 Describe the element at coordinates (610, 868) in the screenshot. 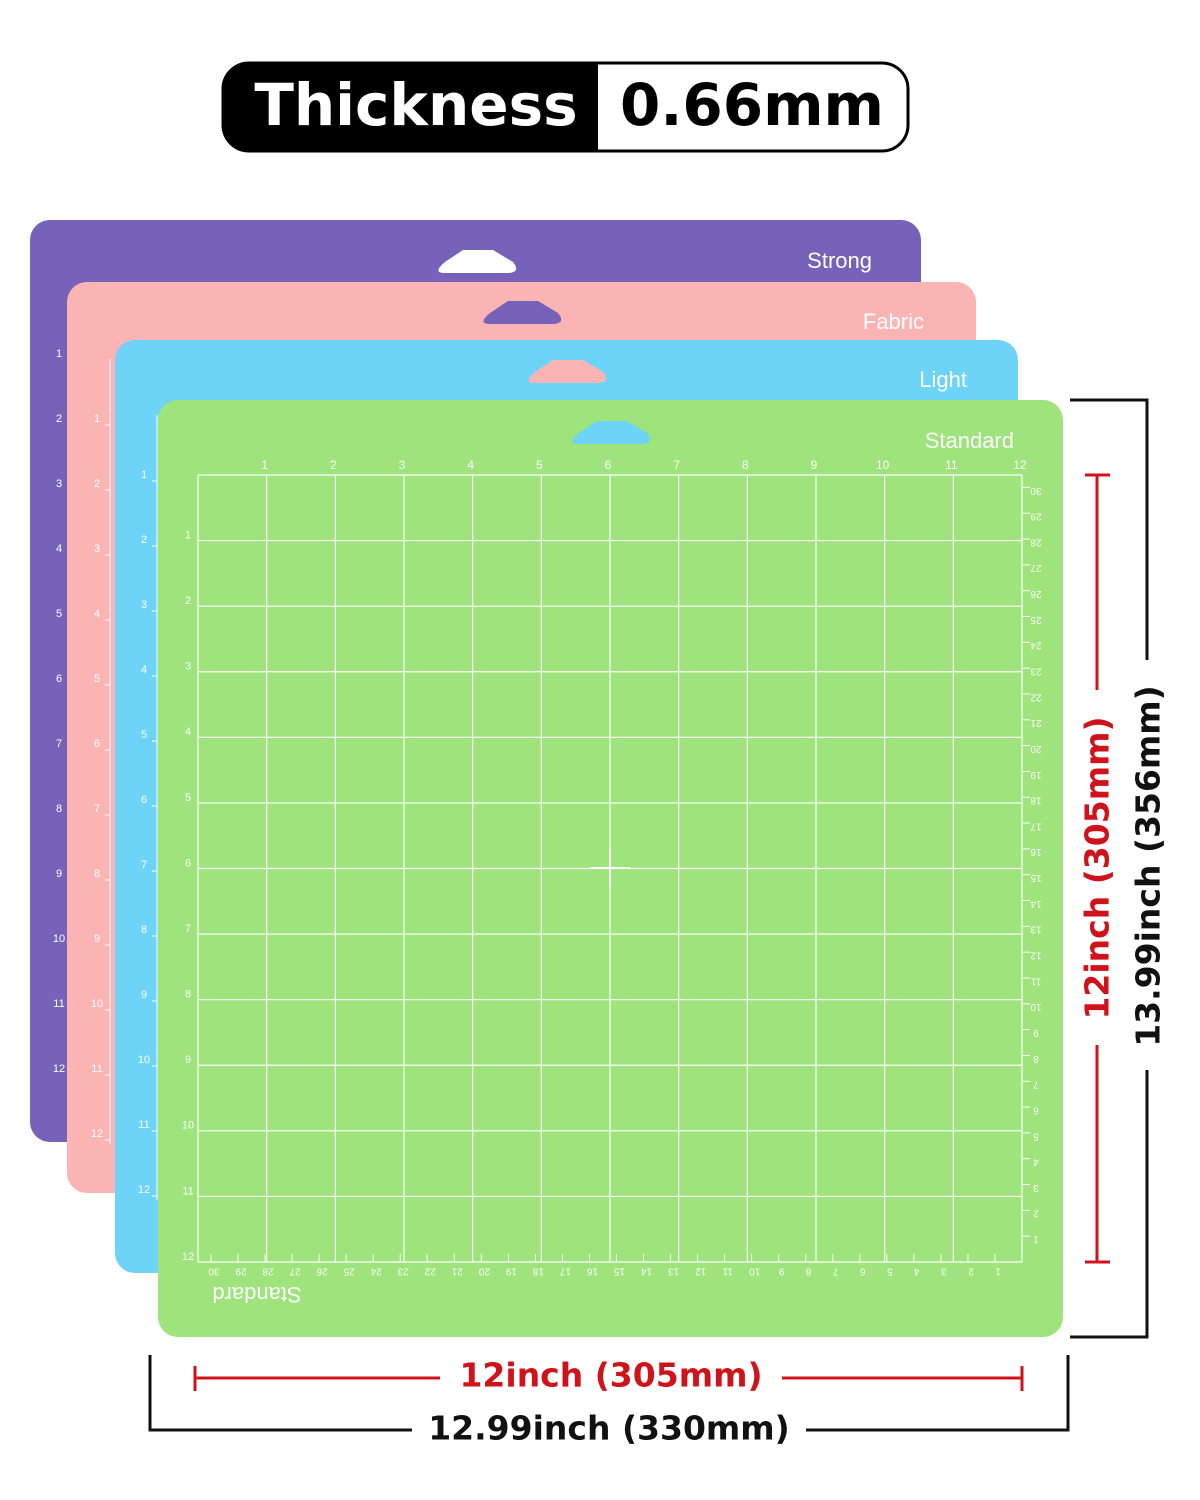

I see `center-cross` at that location.